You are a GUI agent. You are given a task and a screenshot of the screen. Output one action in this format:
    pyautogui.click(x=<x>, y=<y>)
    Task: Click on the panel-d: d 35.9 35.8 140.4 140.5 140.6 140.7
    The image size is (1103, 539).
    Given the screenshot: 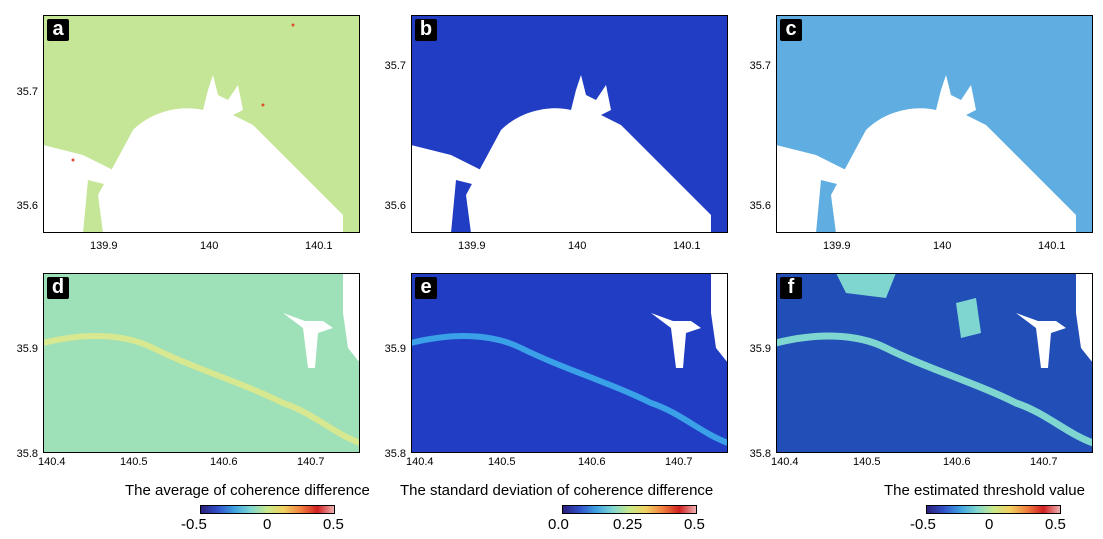 What is the action you would take?
    pyautogui.click(x=185, y=368)
    